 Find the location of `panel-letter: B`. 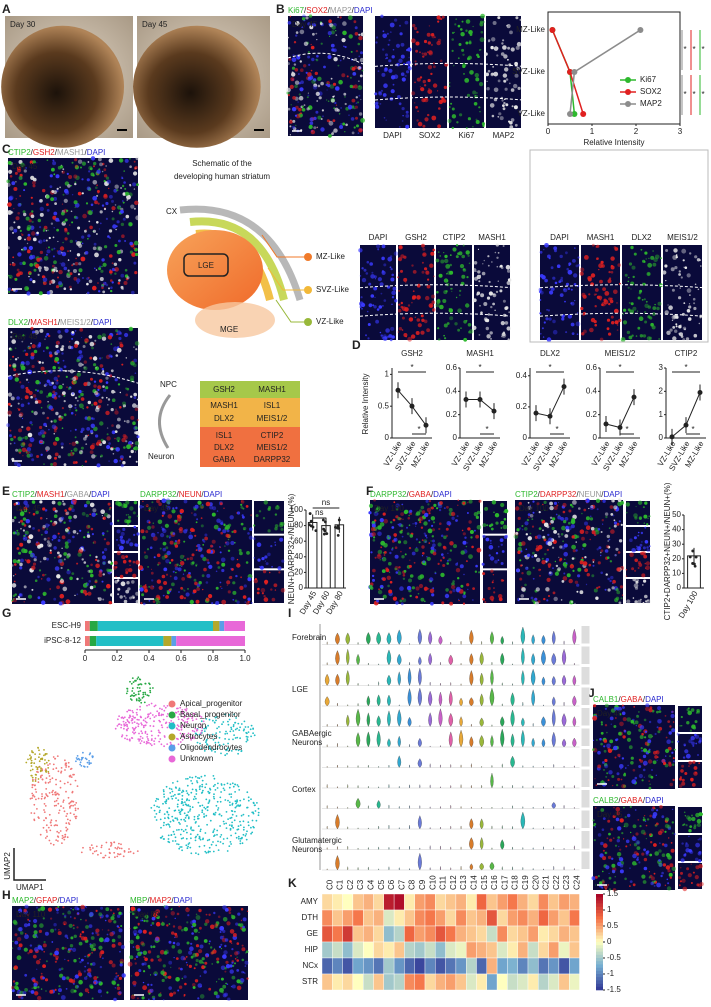

panel-letter: B is located at coordinates (280, 9).